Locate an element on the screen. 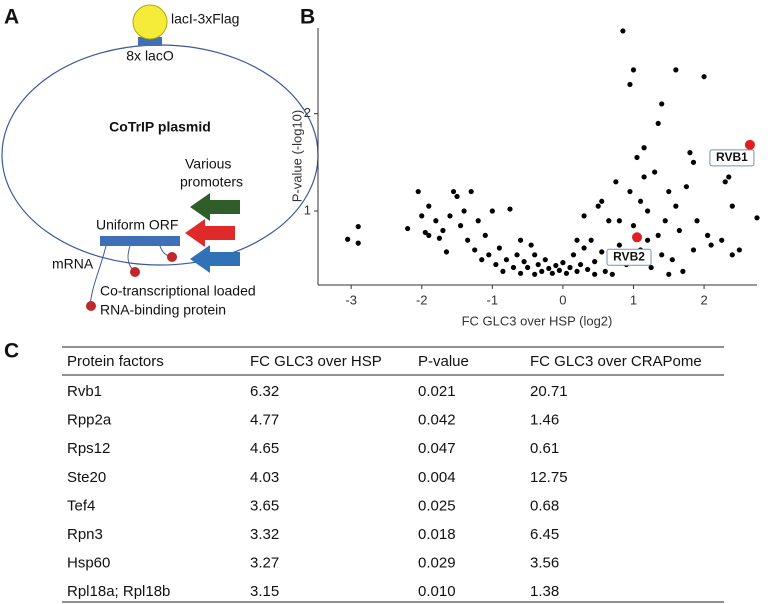  table-cell: Rpn3 is located at coordinates (85, 534).